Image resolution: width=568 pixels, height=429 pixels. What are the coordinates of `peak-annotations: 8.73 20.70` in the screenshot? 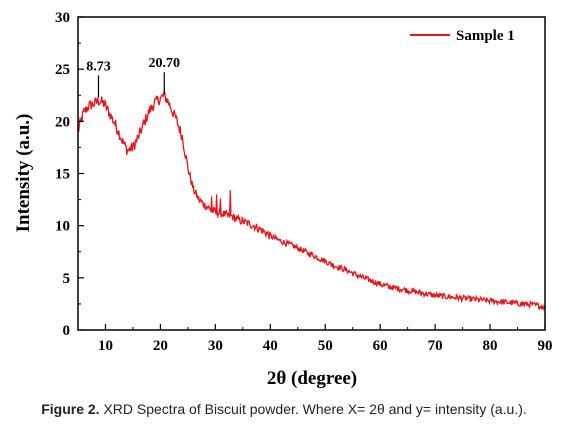 It's located at (133, 77).